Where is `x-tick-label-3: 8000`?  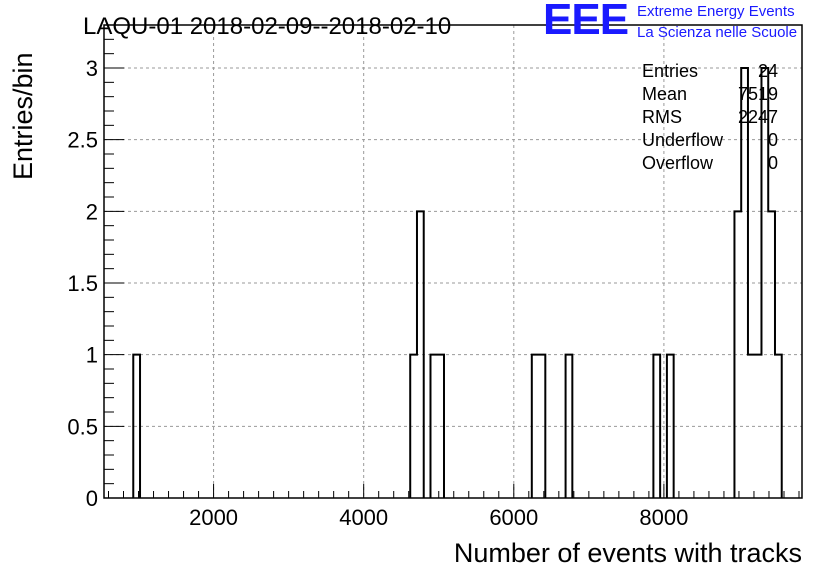 x-tick-label-3: 8000 is located at coordinates (663, 517).